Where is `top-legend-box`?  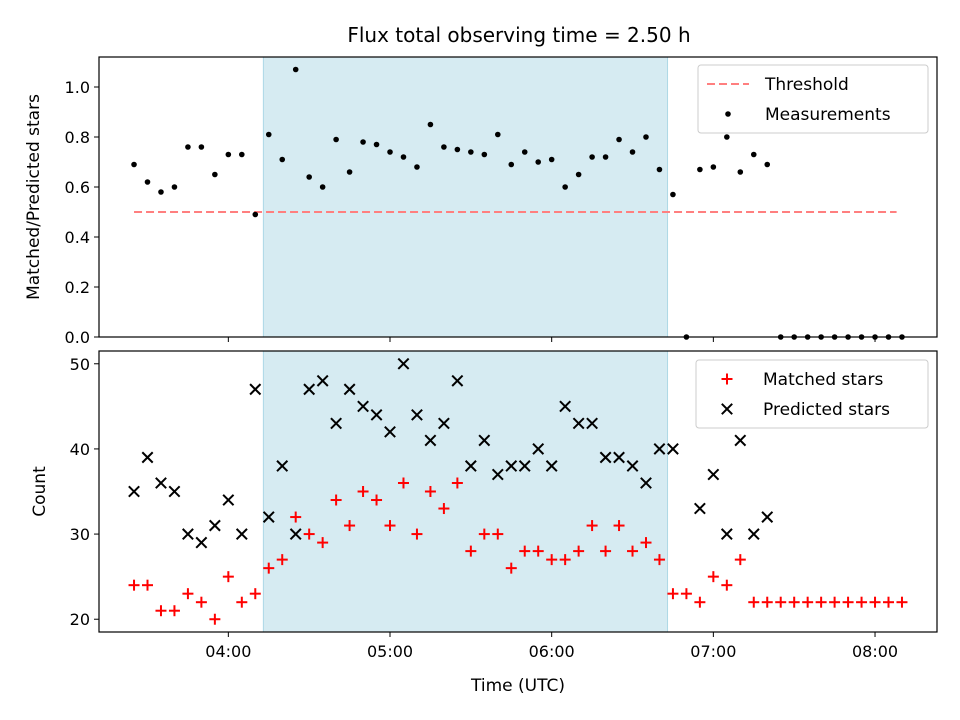
top-legend-box is located at coordinates (813, 99).